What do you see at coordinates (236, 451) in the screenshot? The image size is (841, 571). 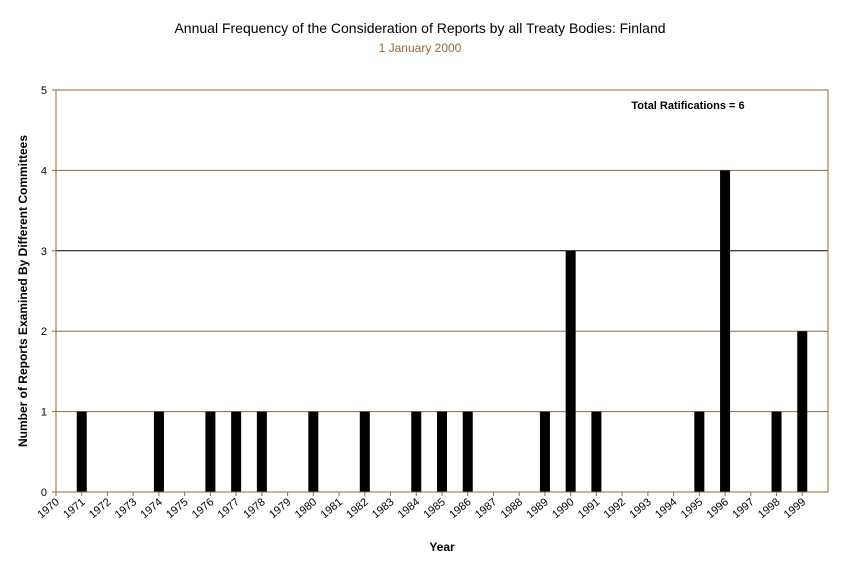 I see `bar-1976` at bounding box center [236, 451].